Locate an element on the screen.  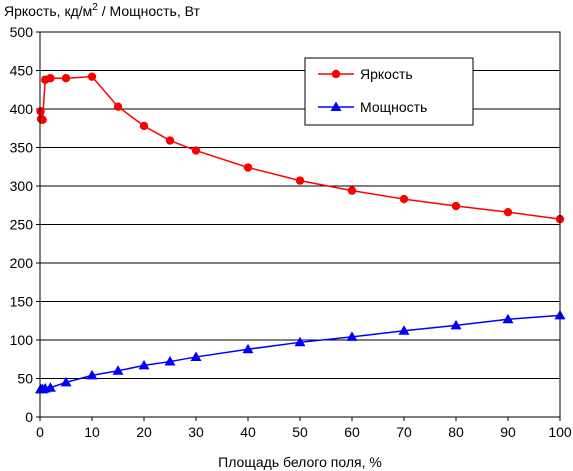
y-tick-label: 50 is located at coordinates (25, 379).